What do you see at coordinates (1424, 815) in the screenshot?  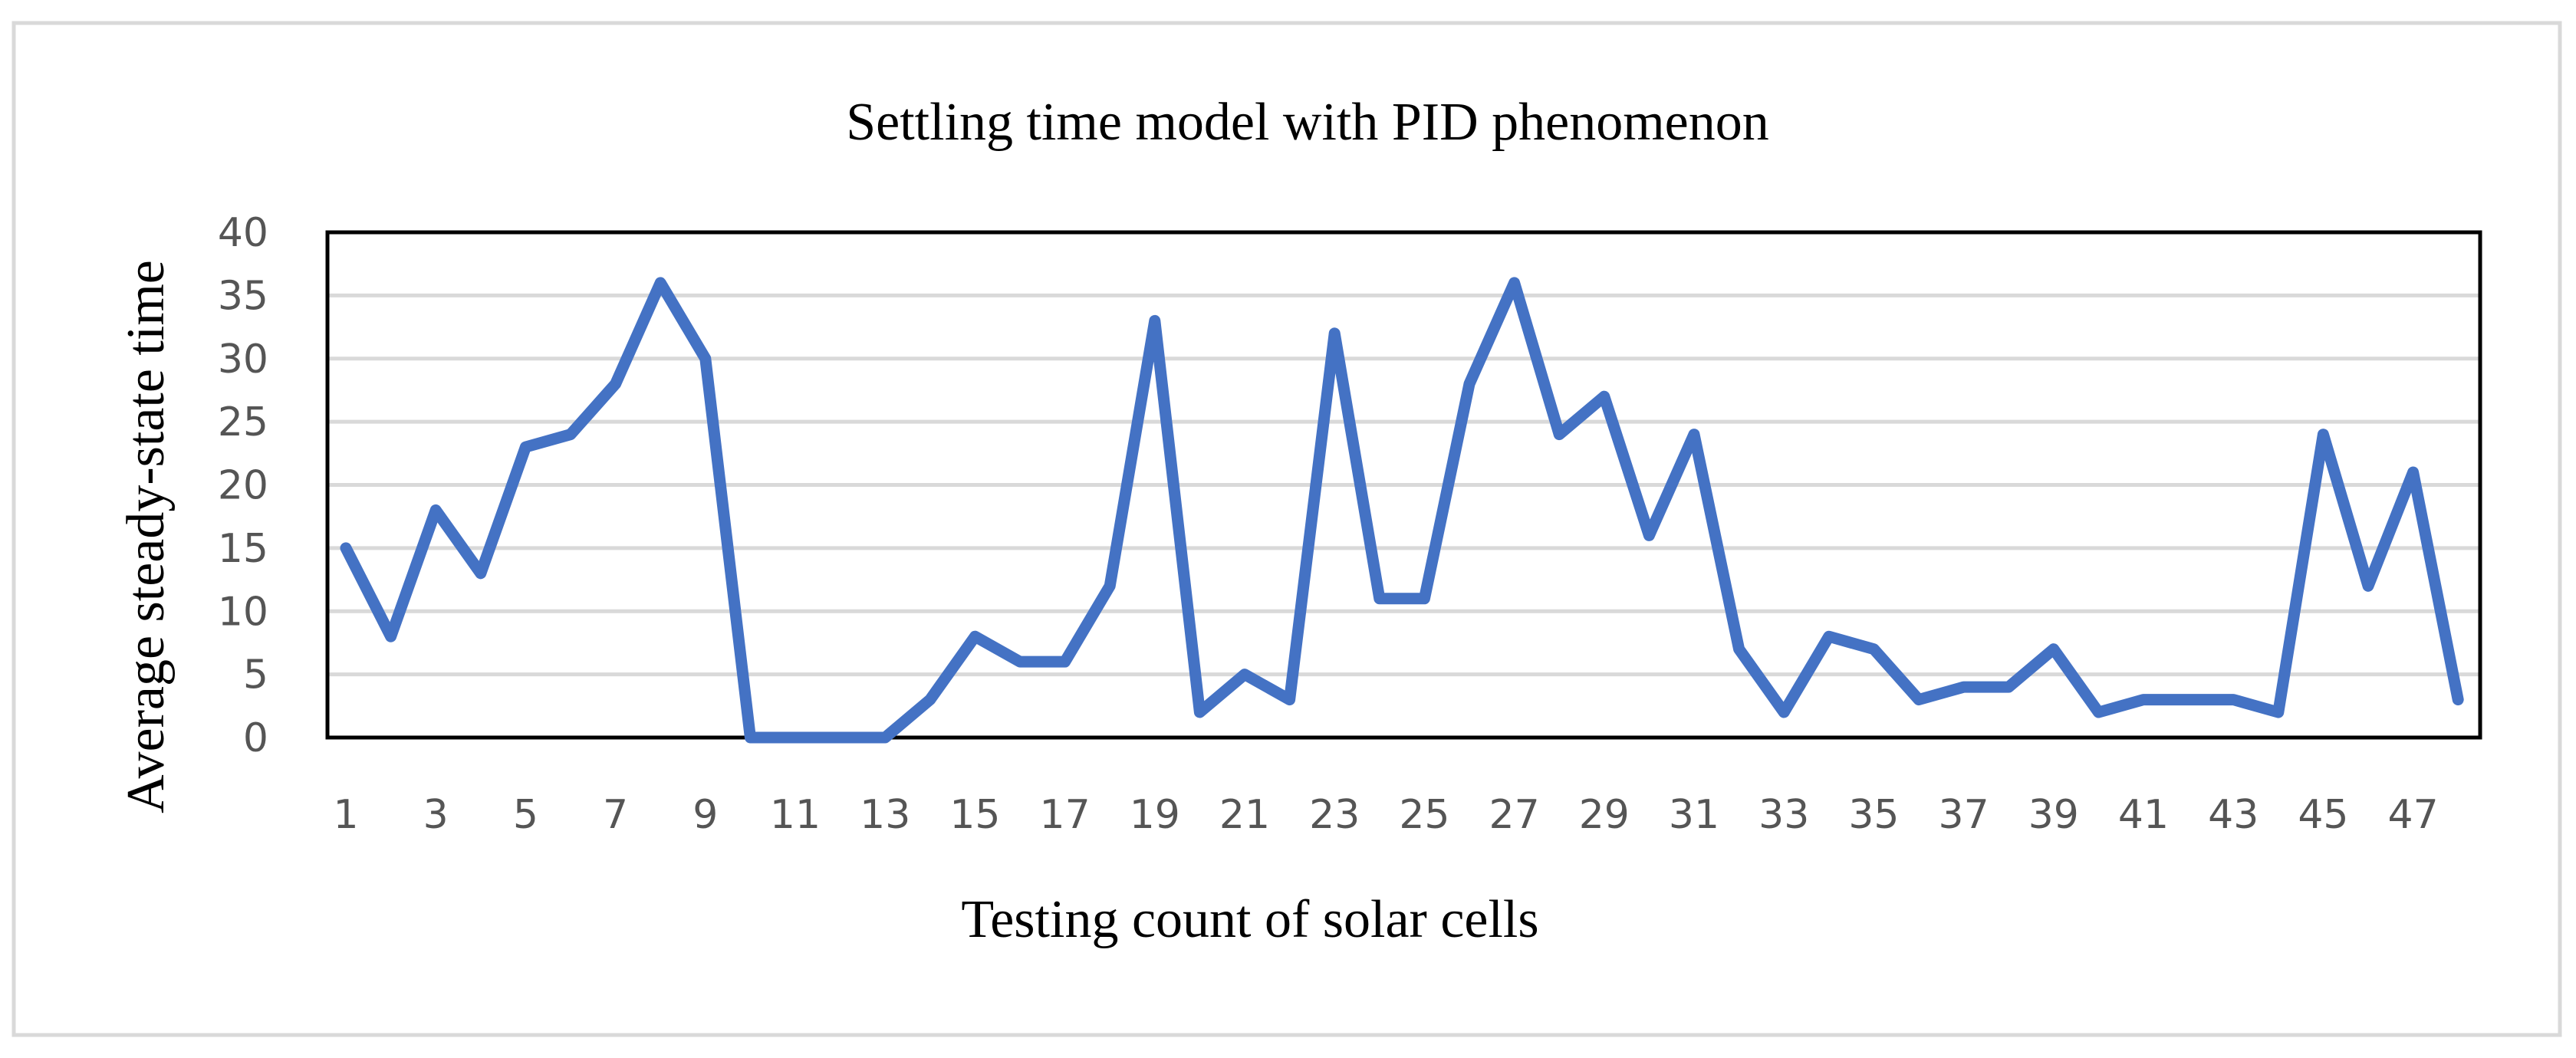 I see `x-tick-label: 25` at bounding box center [1424, 815].